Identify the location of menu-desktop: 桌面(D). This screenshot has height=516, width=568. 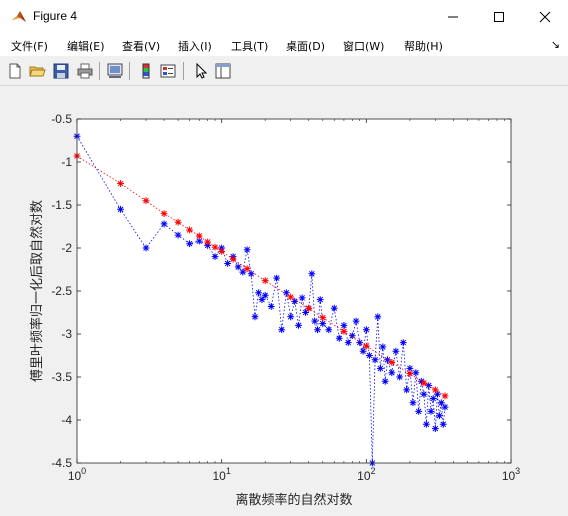
(306, 46).